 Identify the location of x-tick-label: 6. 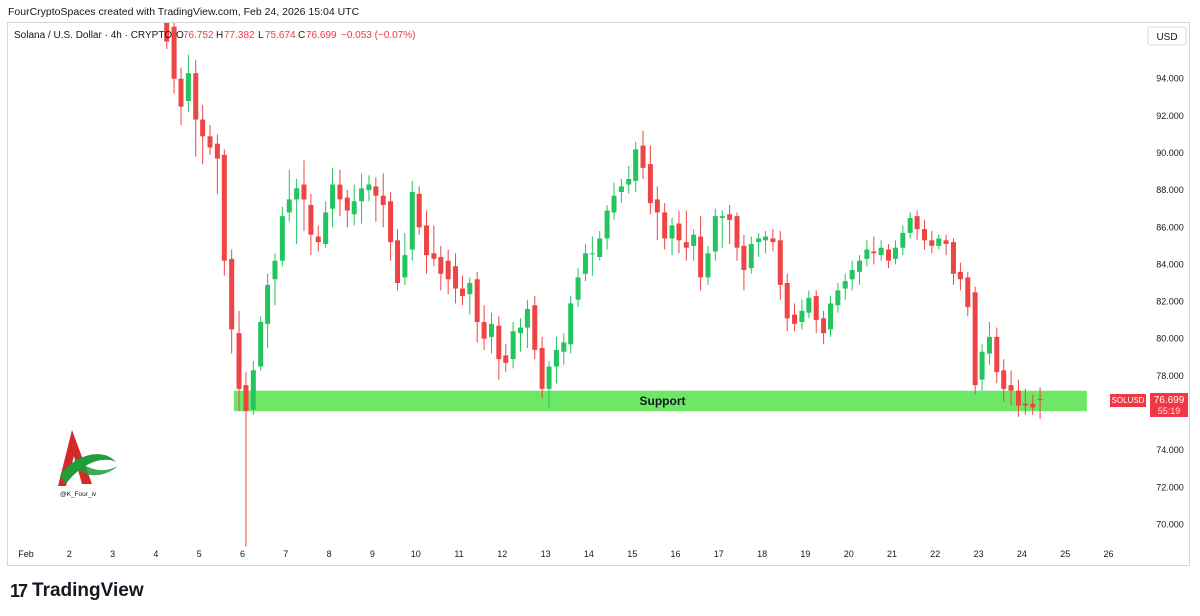
(242, 554).